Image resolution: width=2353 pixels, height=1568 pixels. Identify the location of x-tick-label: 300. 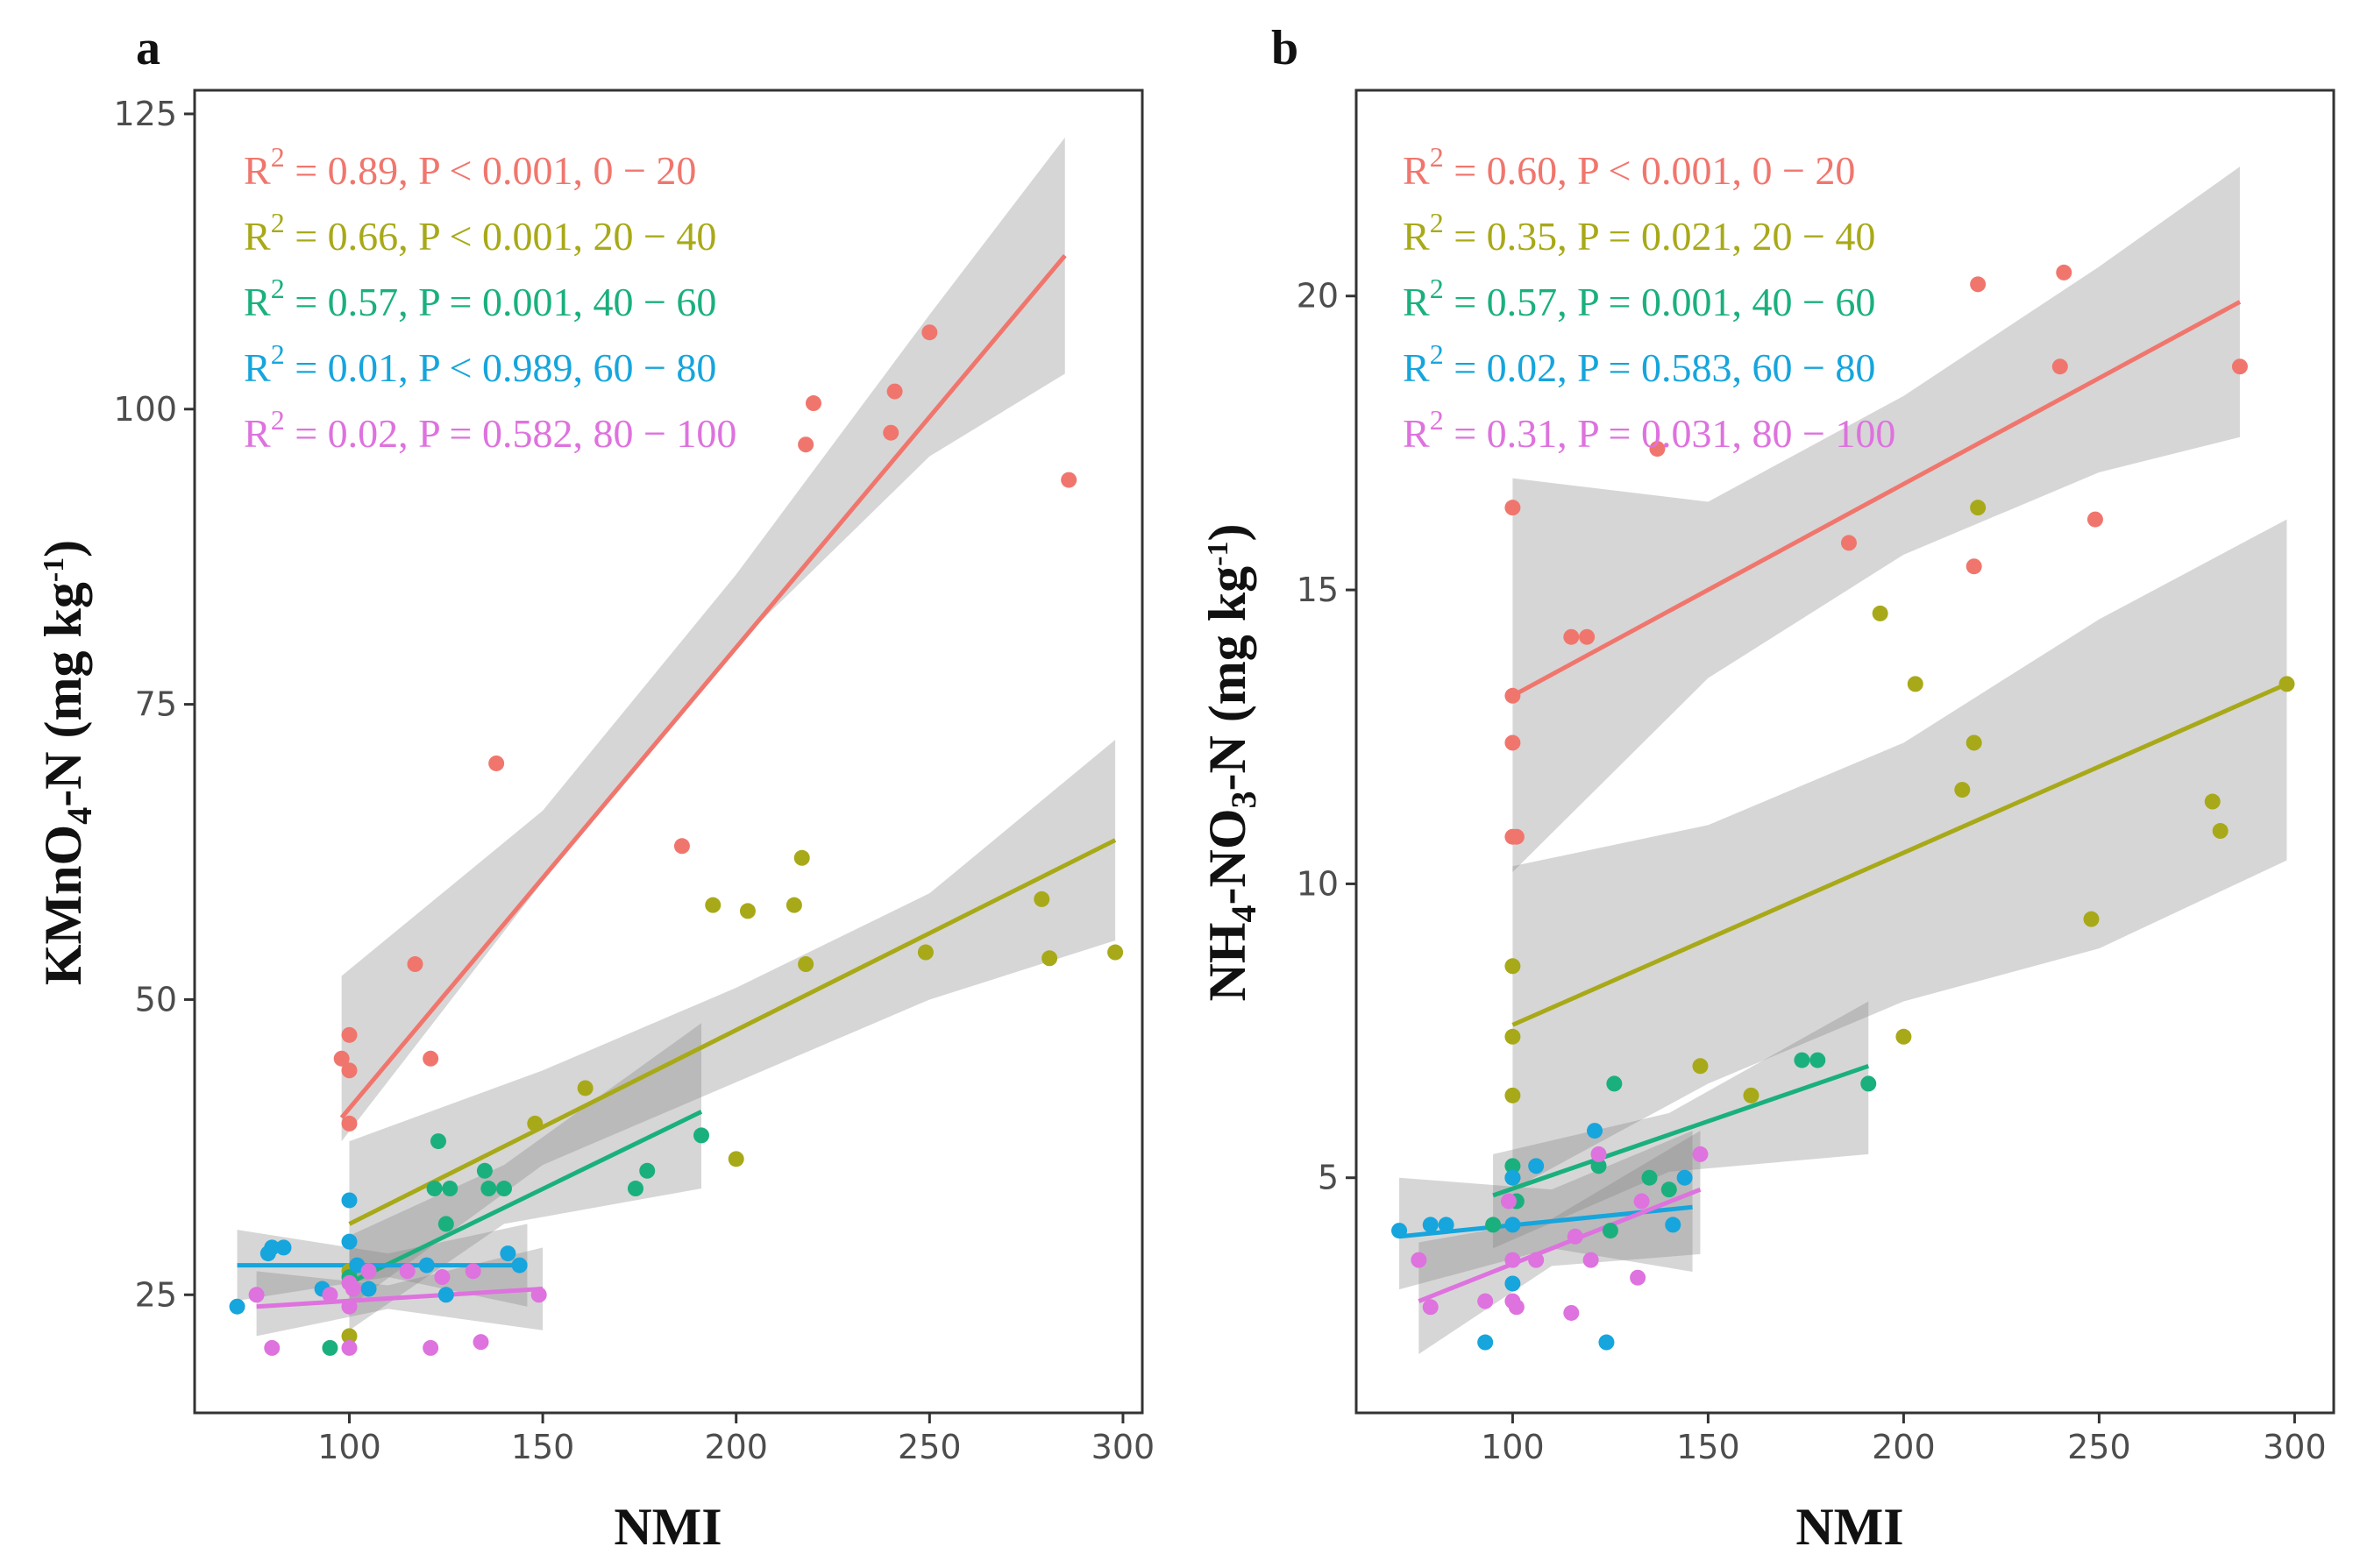
(1123, 1447).